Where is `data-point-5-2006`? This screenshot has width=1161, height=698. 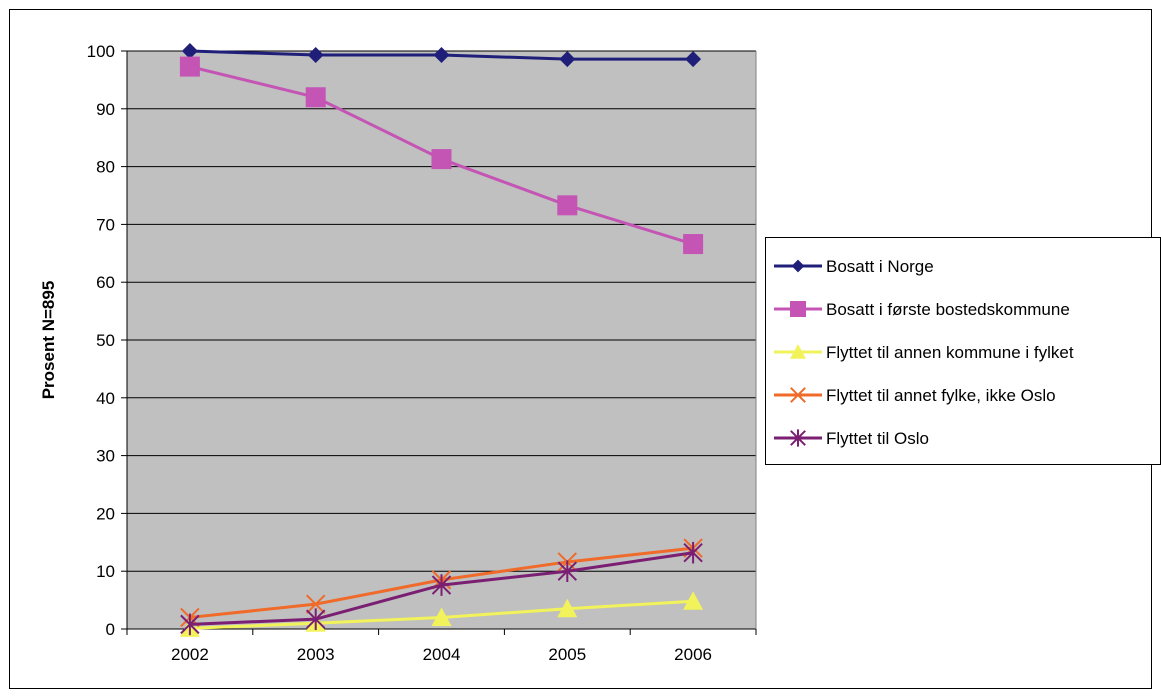 data-point-5-2006 is located at coordinates (693, 552).